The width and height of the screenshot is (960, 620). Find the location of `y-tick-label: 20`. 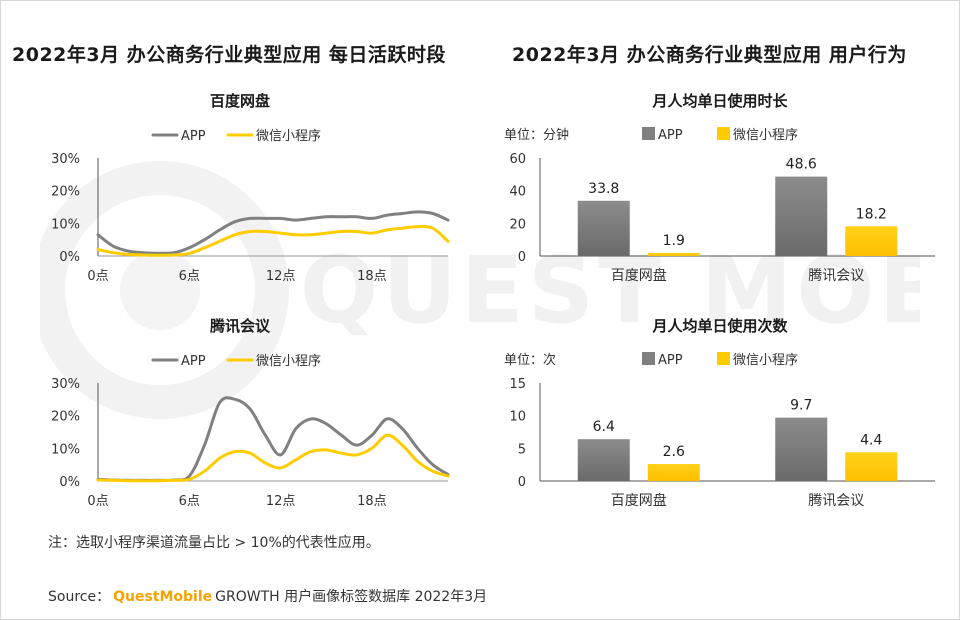

y-tick-label: 20 is located at coordinates (517, 224).